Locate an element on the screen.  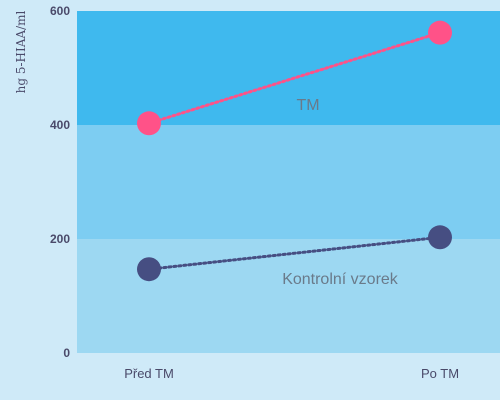
y-tick-label: 0 is located at coordinates (66, 353).